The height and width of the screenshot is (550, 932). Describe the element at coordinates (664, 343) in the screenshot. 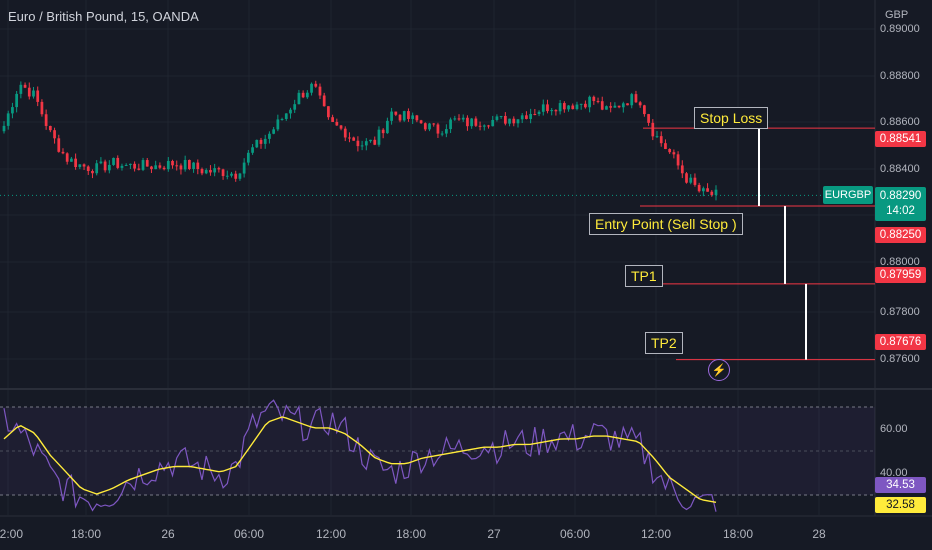

I see `tp2-annotation: TP2` at that location.